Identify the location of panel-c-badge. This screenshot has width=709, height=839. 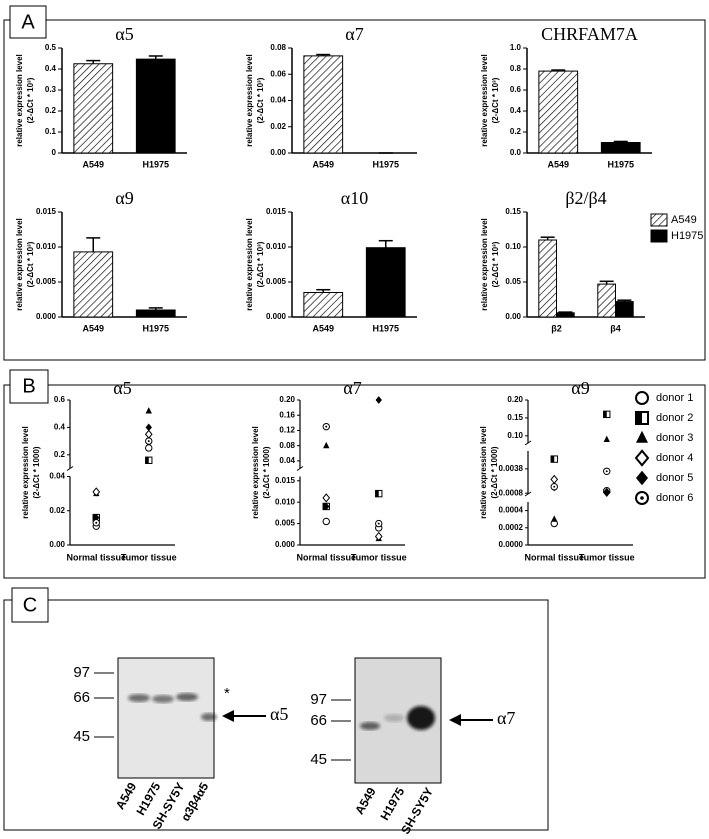
(30, 605).